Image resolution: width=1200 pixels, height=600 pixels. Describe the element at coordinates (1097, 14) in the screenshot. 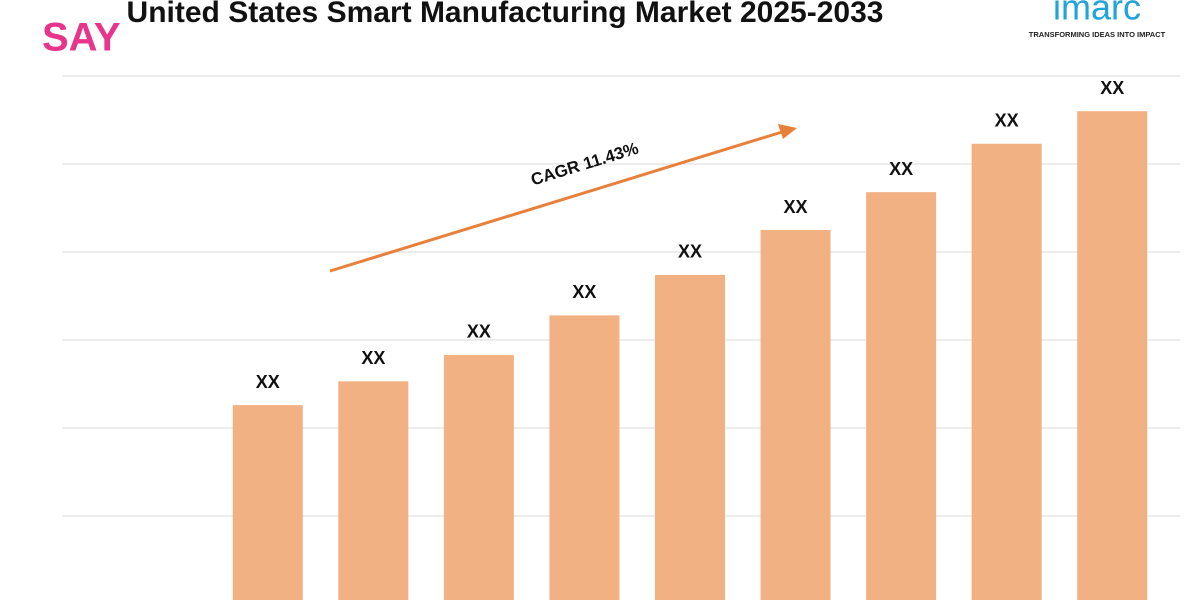

I see `logo-imarc: imarc` at that location.